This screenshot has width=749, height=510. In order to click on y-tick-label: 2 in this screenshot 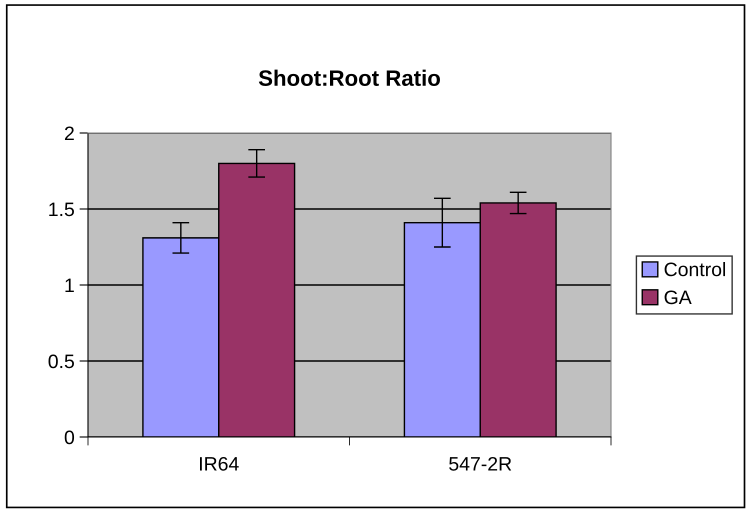, I will do `click(69, 133)`.